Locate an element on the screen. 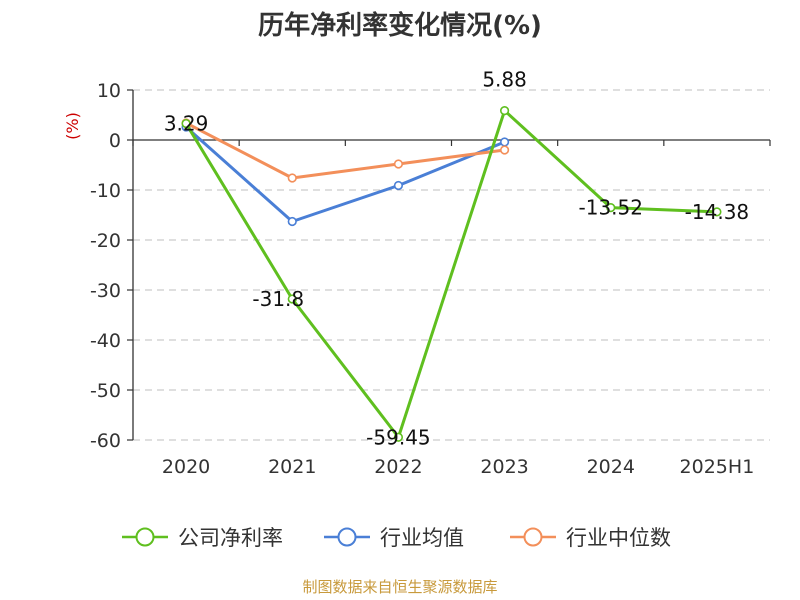 Image resolution: width=800 pixels, height=600 pixels. y-tick-label: -50 is located at coordinates (105, 391).